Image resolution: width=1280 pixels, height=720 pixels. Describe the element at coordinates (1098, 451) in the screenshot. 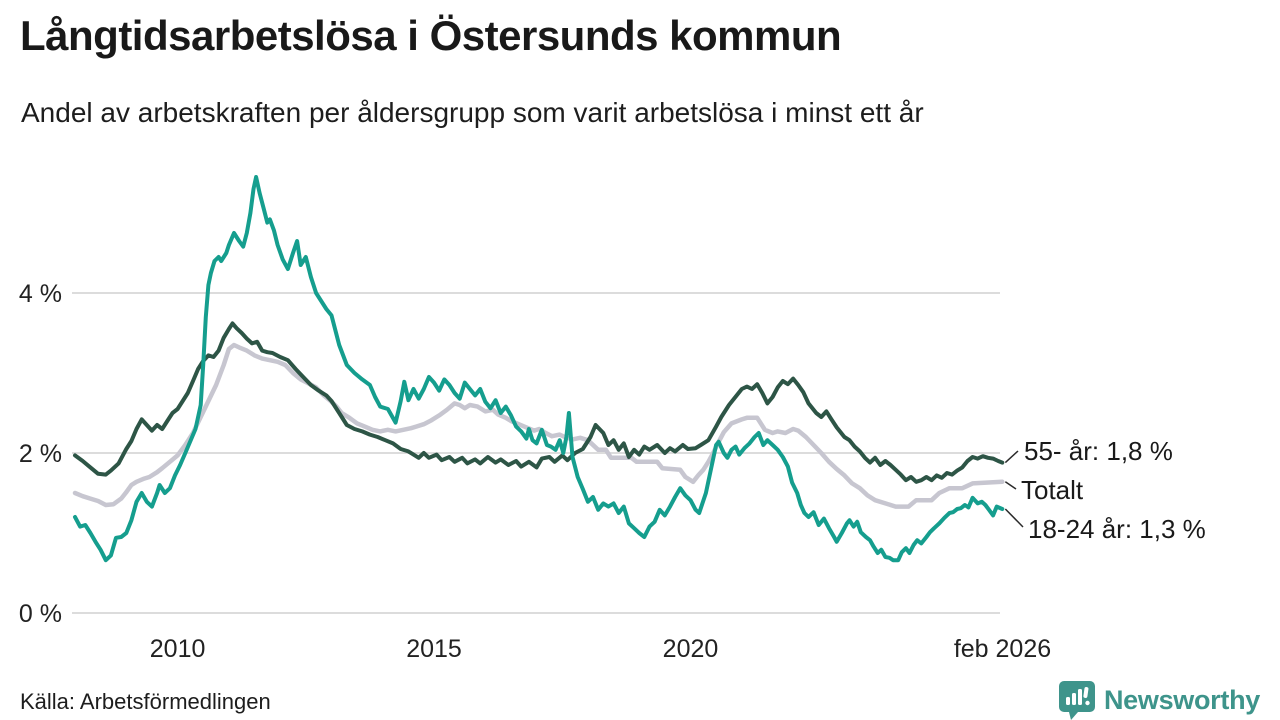

I see `series-label-55-ar: 55- år: 1,8 %` at that location.